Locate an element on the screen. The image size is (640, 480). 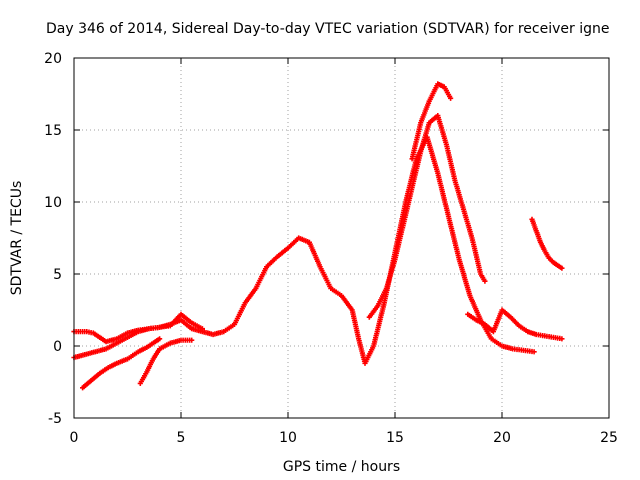
series-track-right is located at coordinates (547, 243).